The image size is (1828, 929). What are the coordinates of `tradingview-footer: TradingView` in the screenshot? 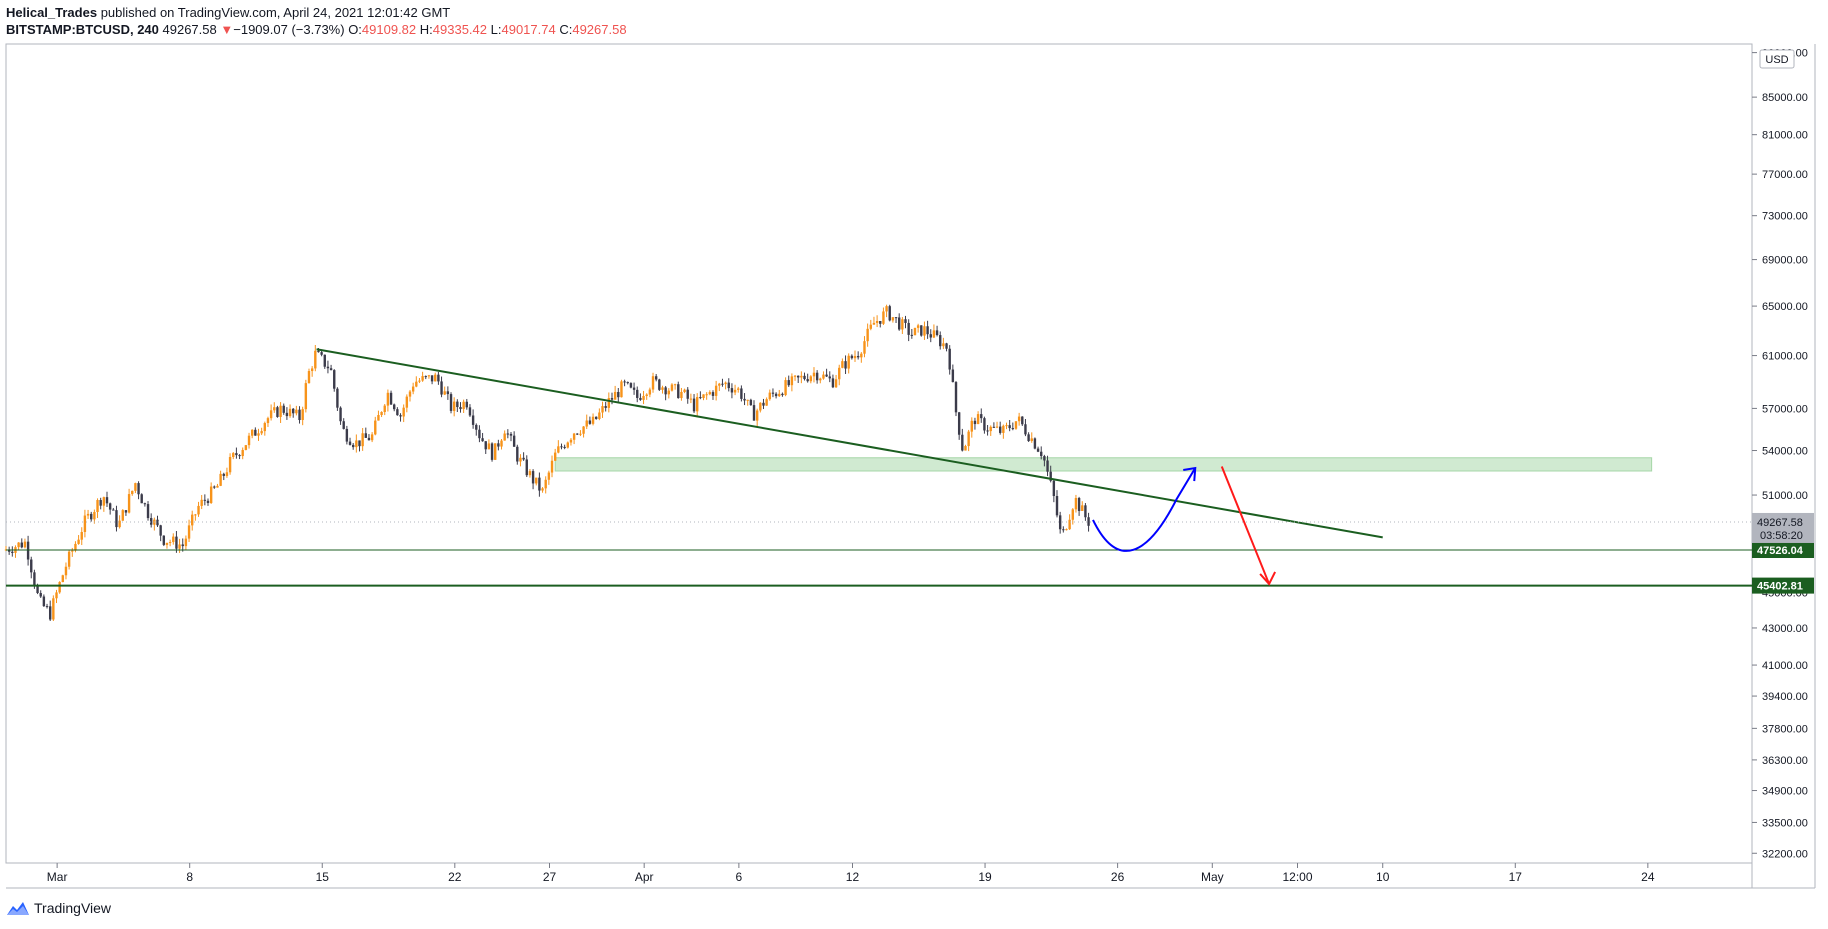 It's located at (58, 908).